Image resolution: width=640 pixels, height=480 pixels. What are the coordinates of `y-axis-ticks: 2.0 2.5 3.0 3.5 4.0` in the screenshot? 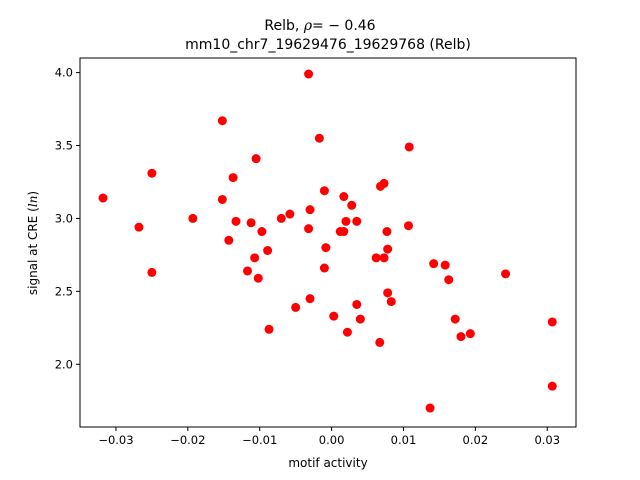 It's located at (67, 218).